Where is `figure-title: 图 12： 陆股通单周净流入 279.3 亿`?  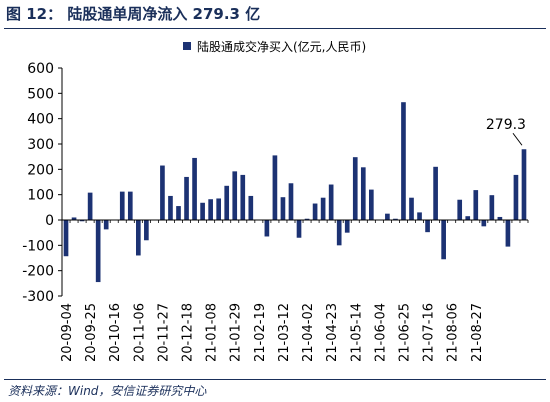
figure-title: 图 12： 陆股通单周净流入 279.3 亿 is located at coordinates (133, 14).